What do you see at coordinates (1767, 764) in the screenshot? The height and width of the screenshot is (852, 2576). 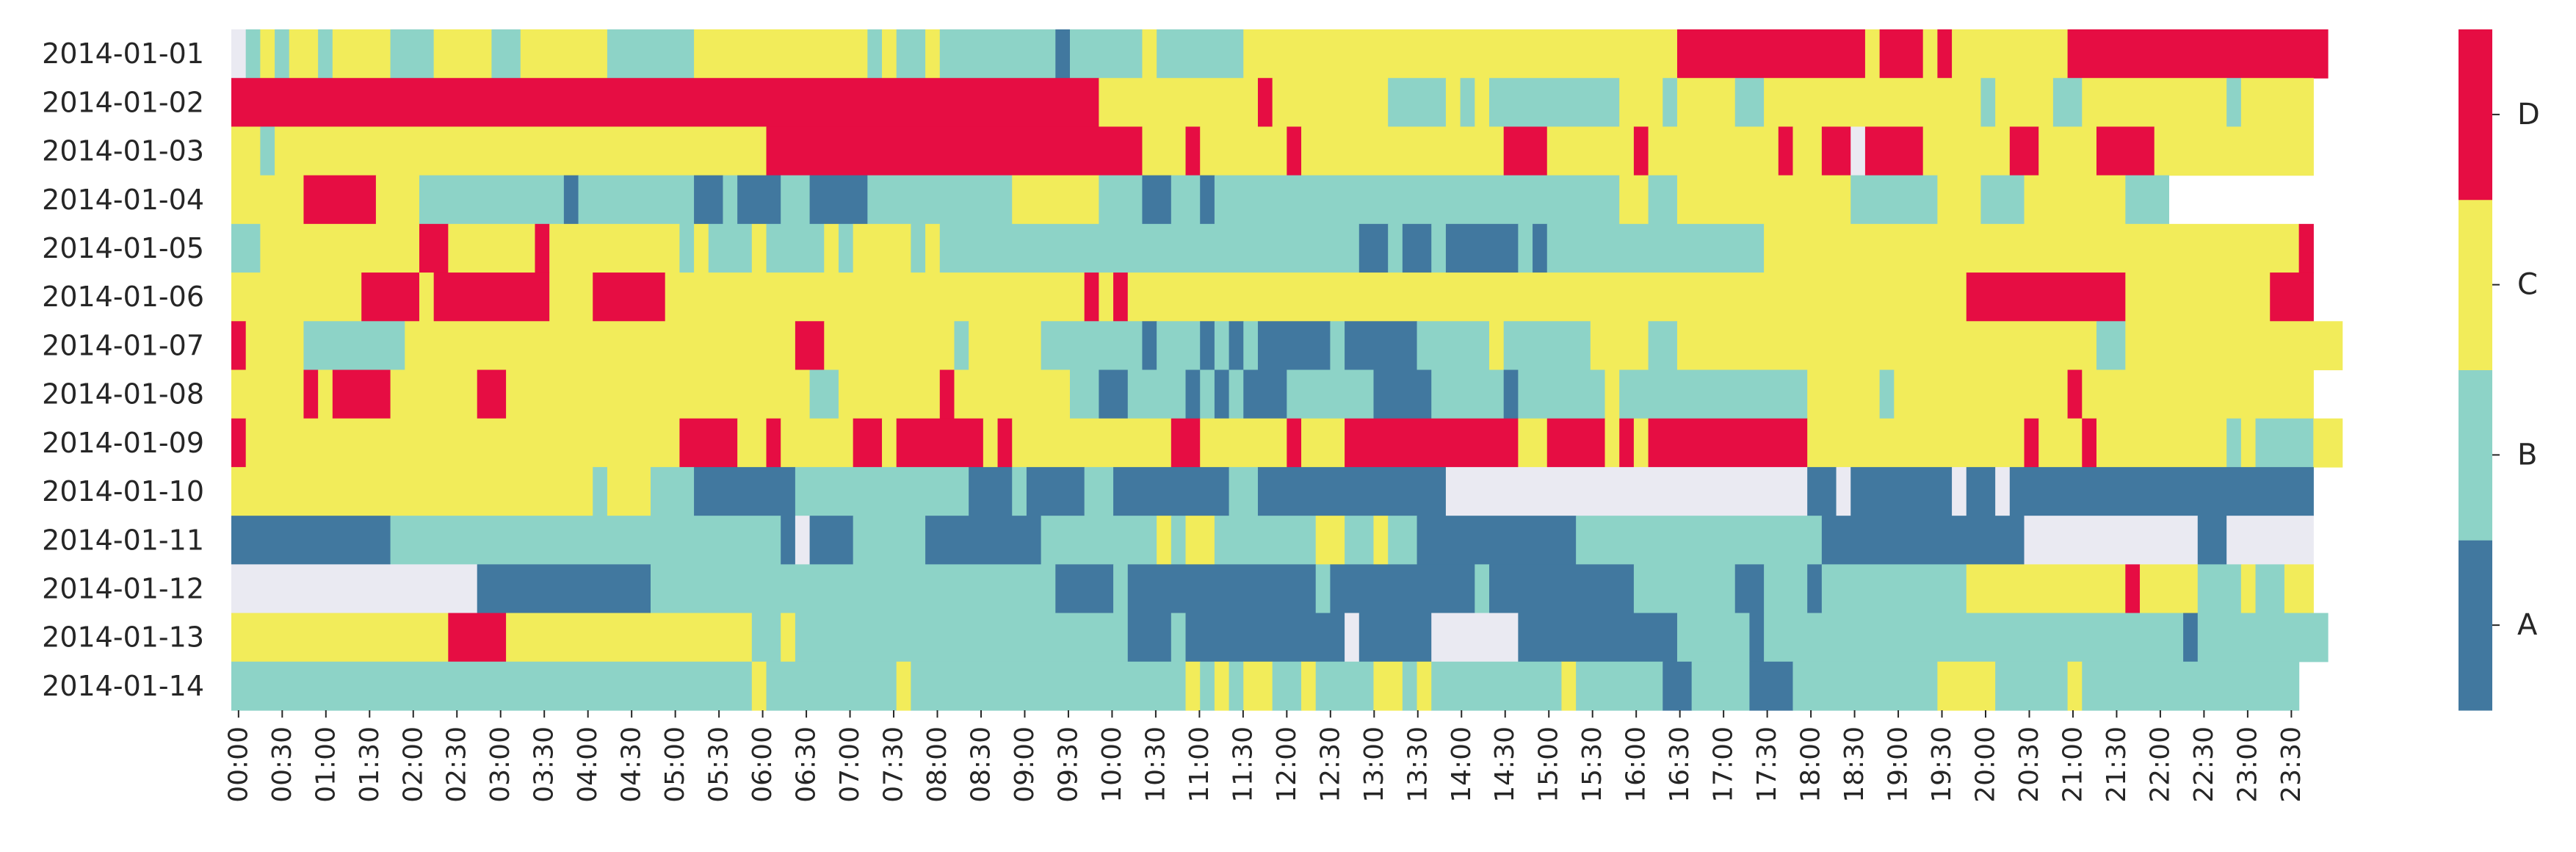 I see `x-tick-label: 17:30` at bounding box center [1767, 764].